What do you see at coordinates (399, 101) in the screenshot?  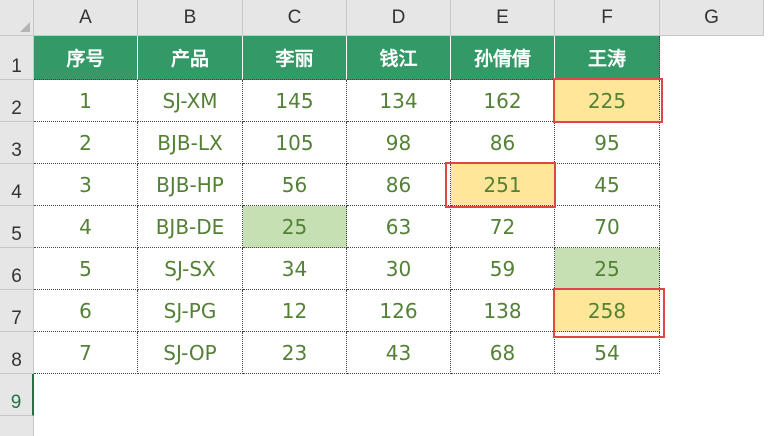 I see `table-cell: 134` at bounding box center [399, 101].